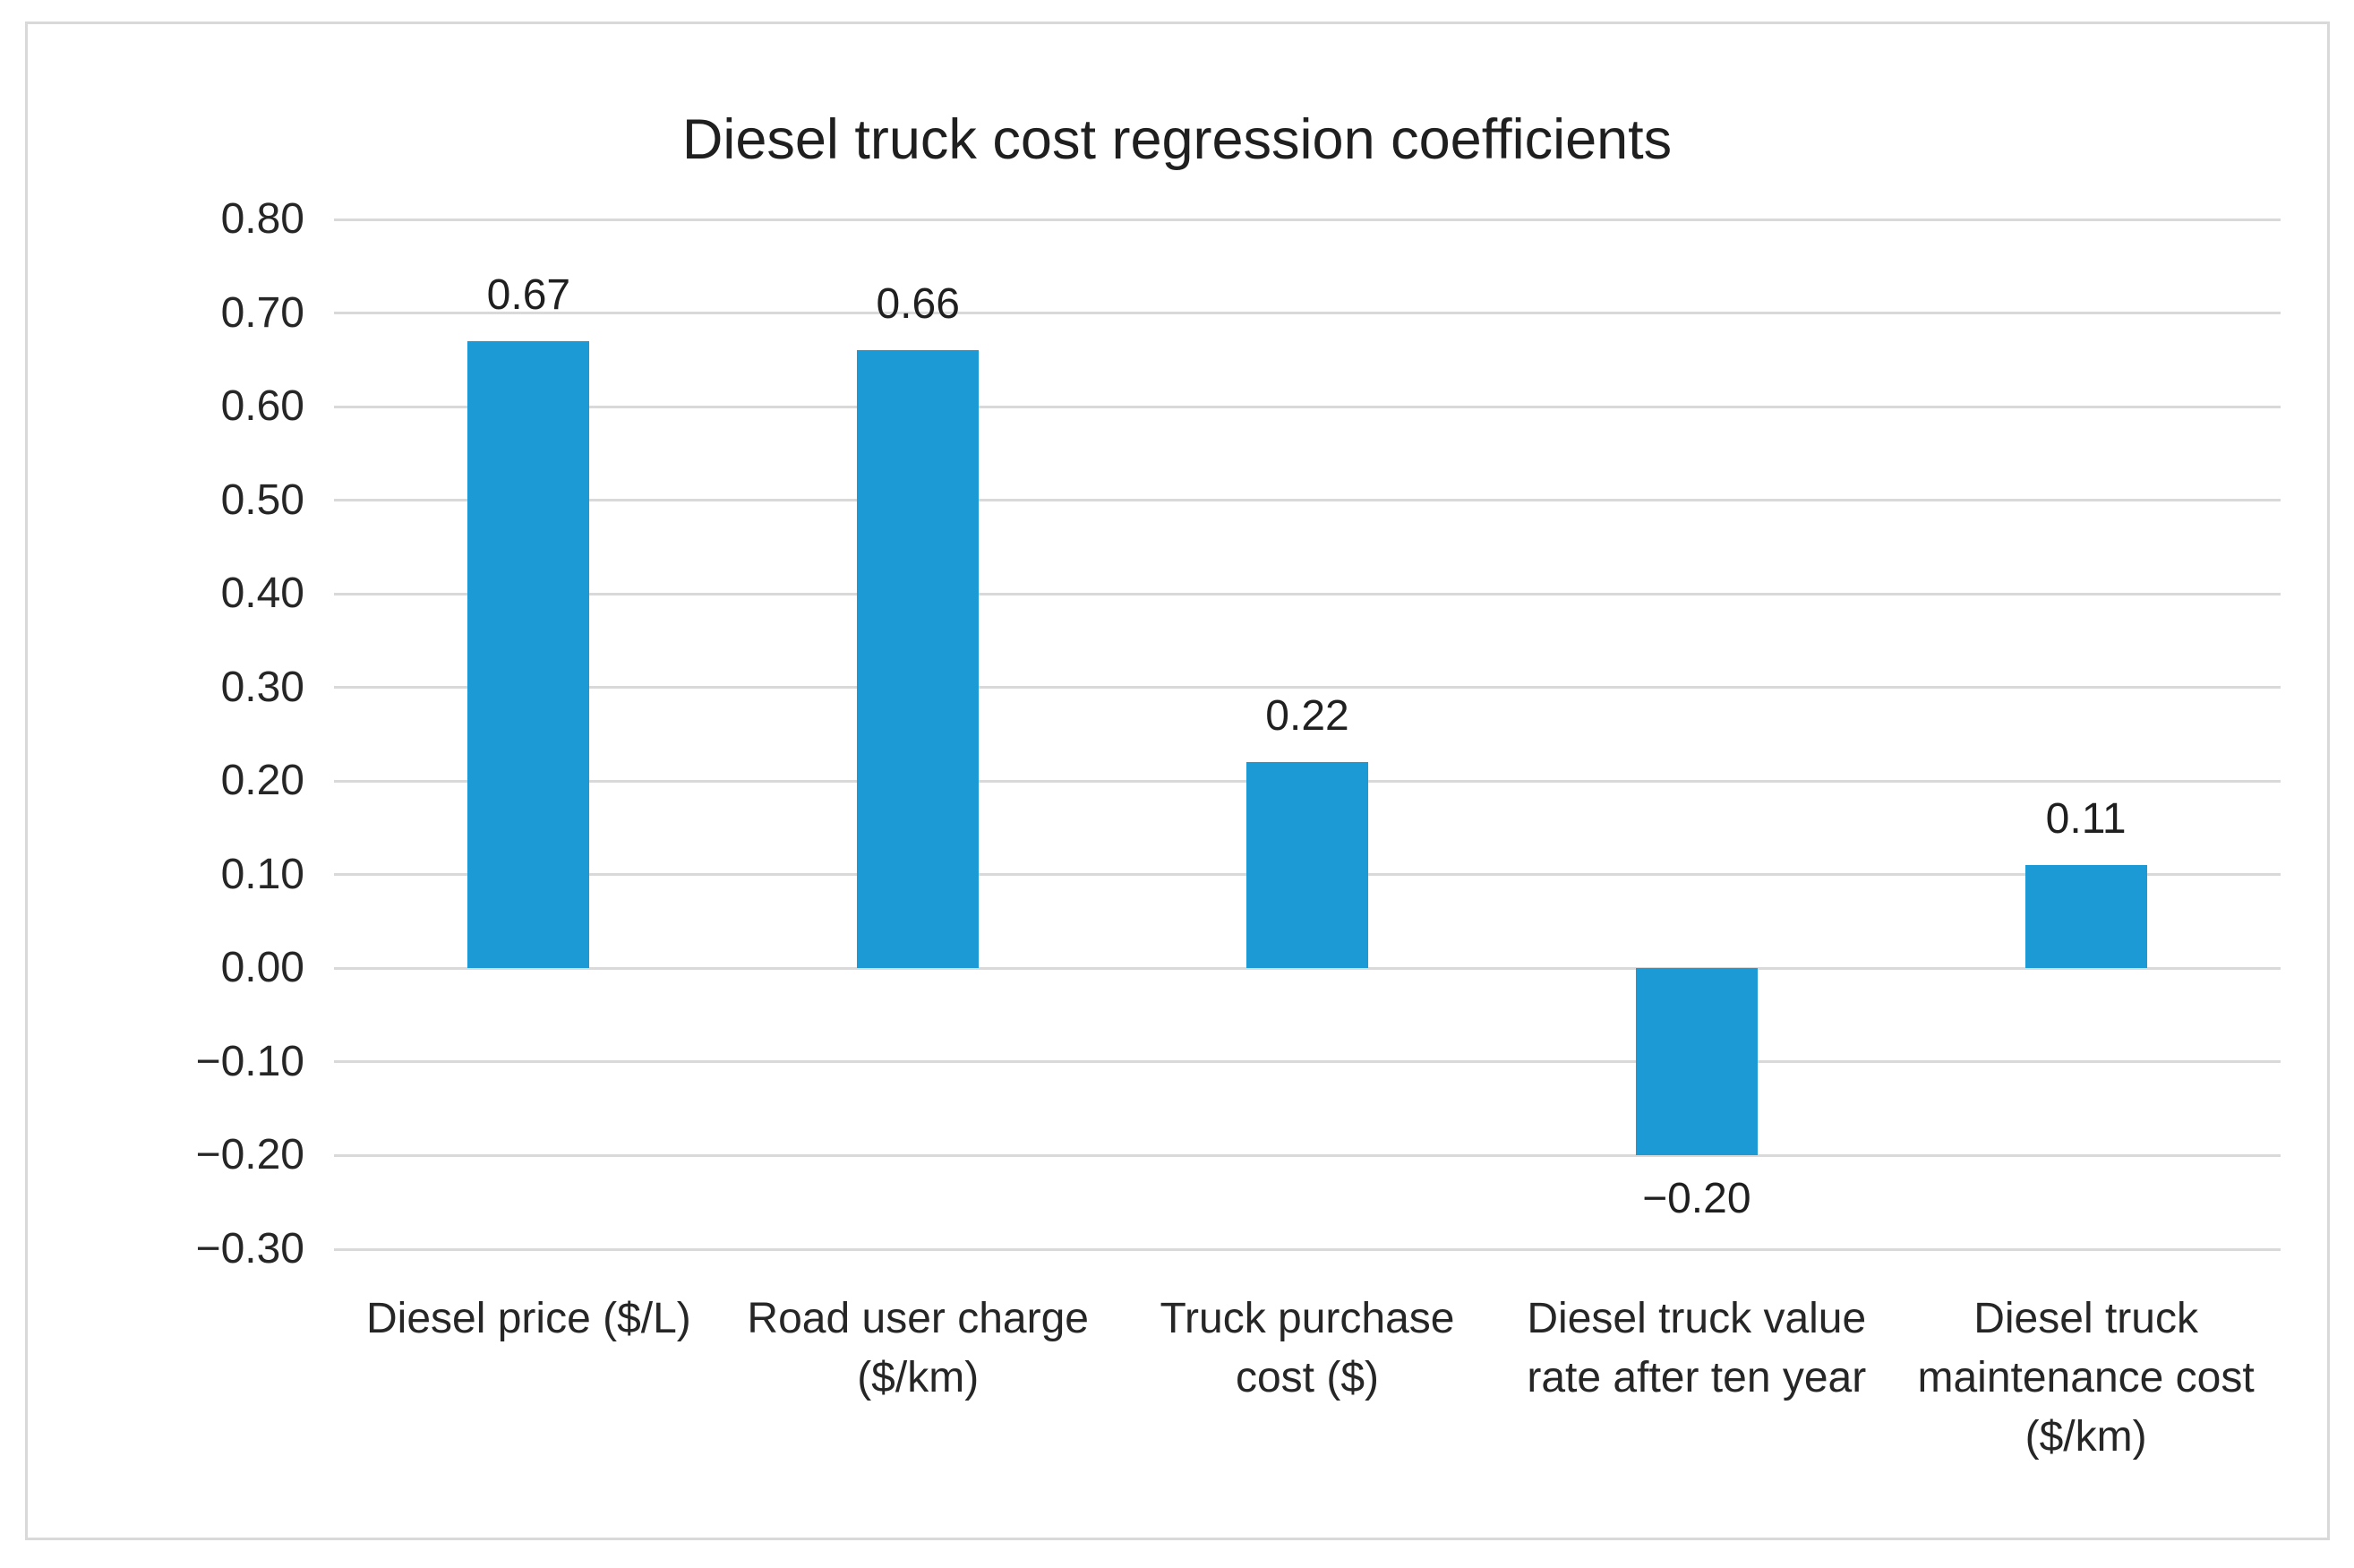  I want to click on y-tick-label: 0.20, so click(262, 781).